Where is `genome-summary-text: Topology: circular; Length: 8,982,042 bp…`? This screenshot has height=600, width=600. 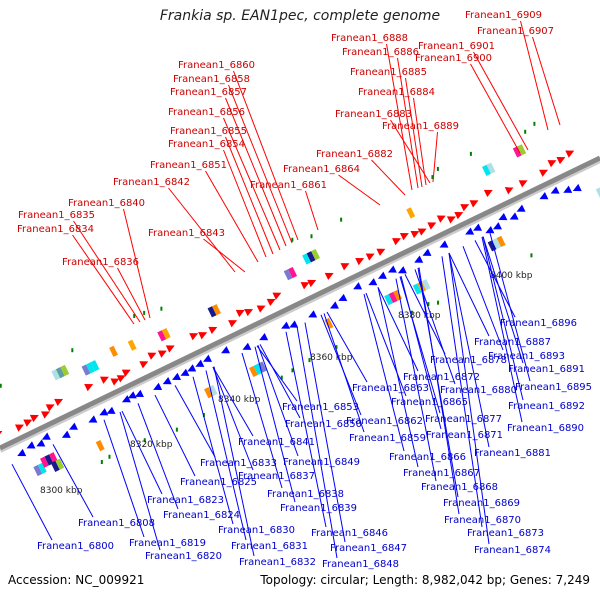
genome-summary-text: Topology: circular; Length: 8,982,042 bp… is located at coordinates (425, 580).